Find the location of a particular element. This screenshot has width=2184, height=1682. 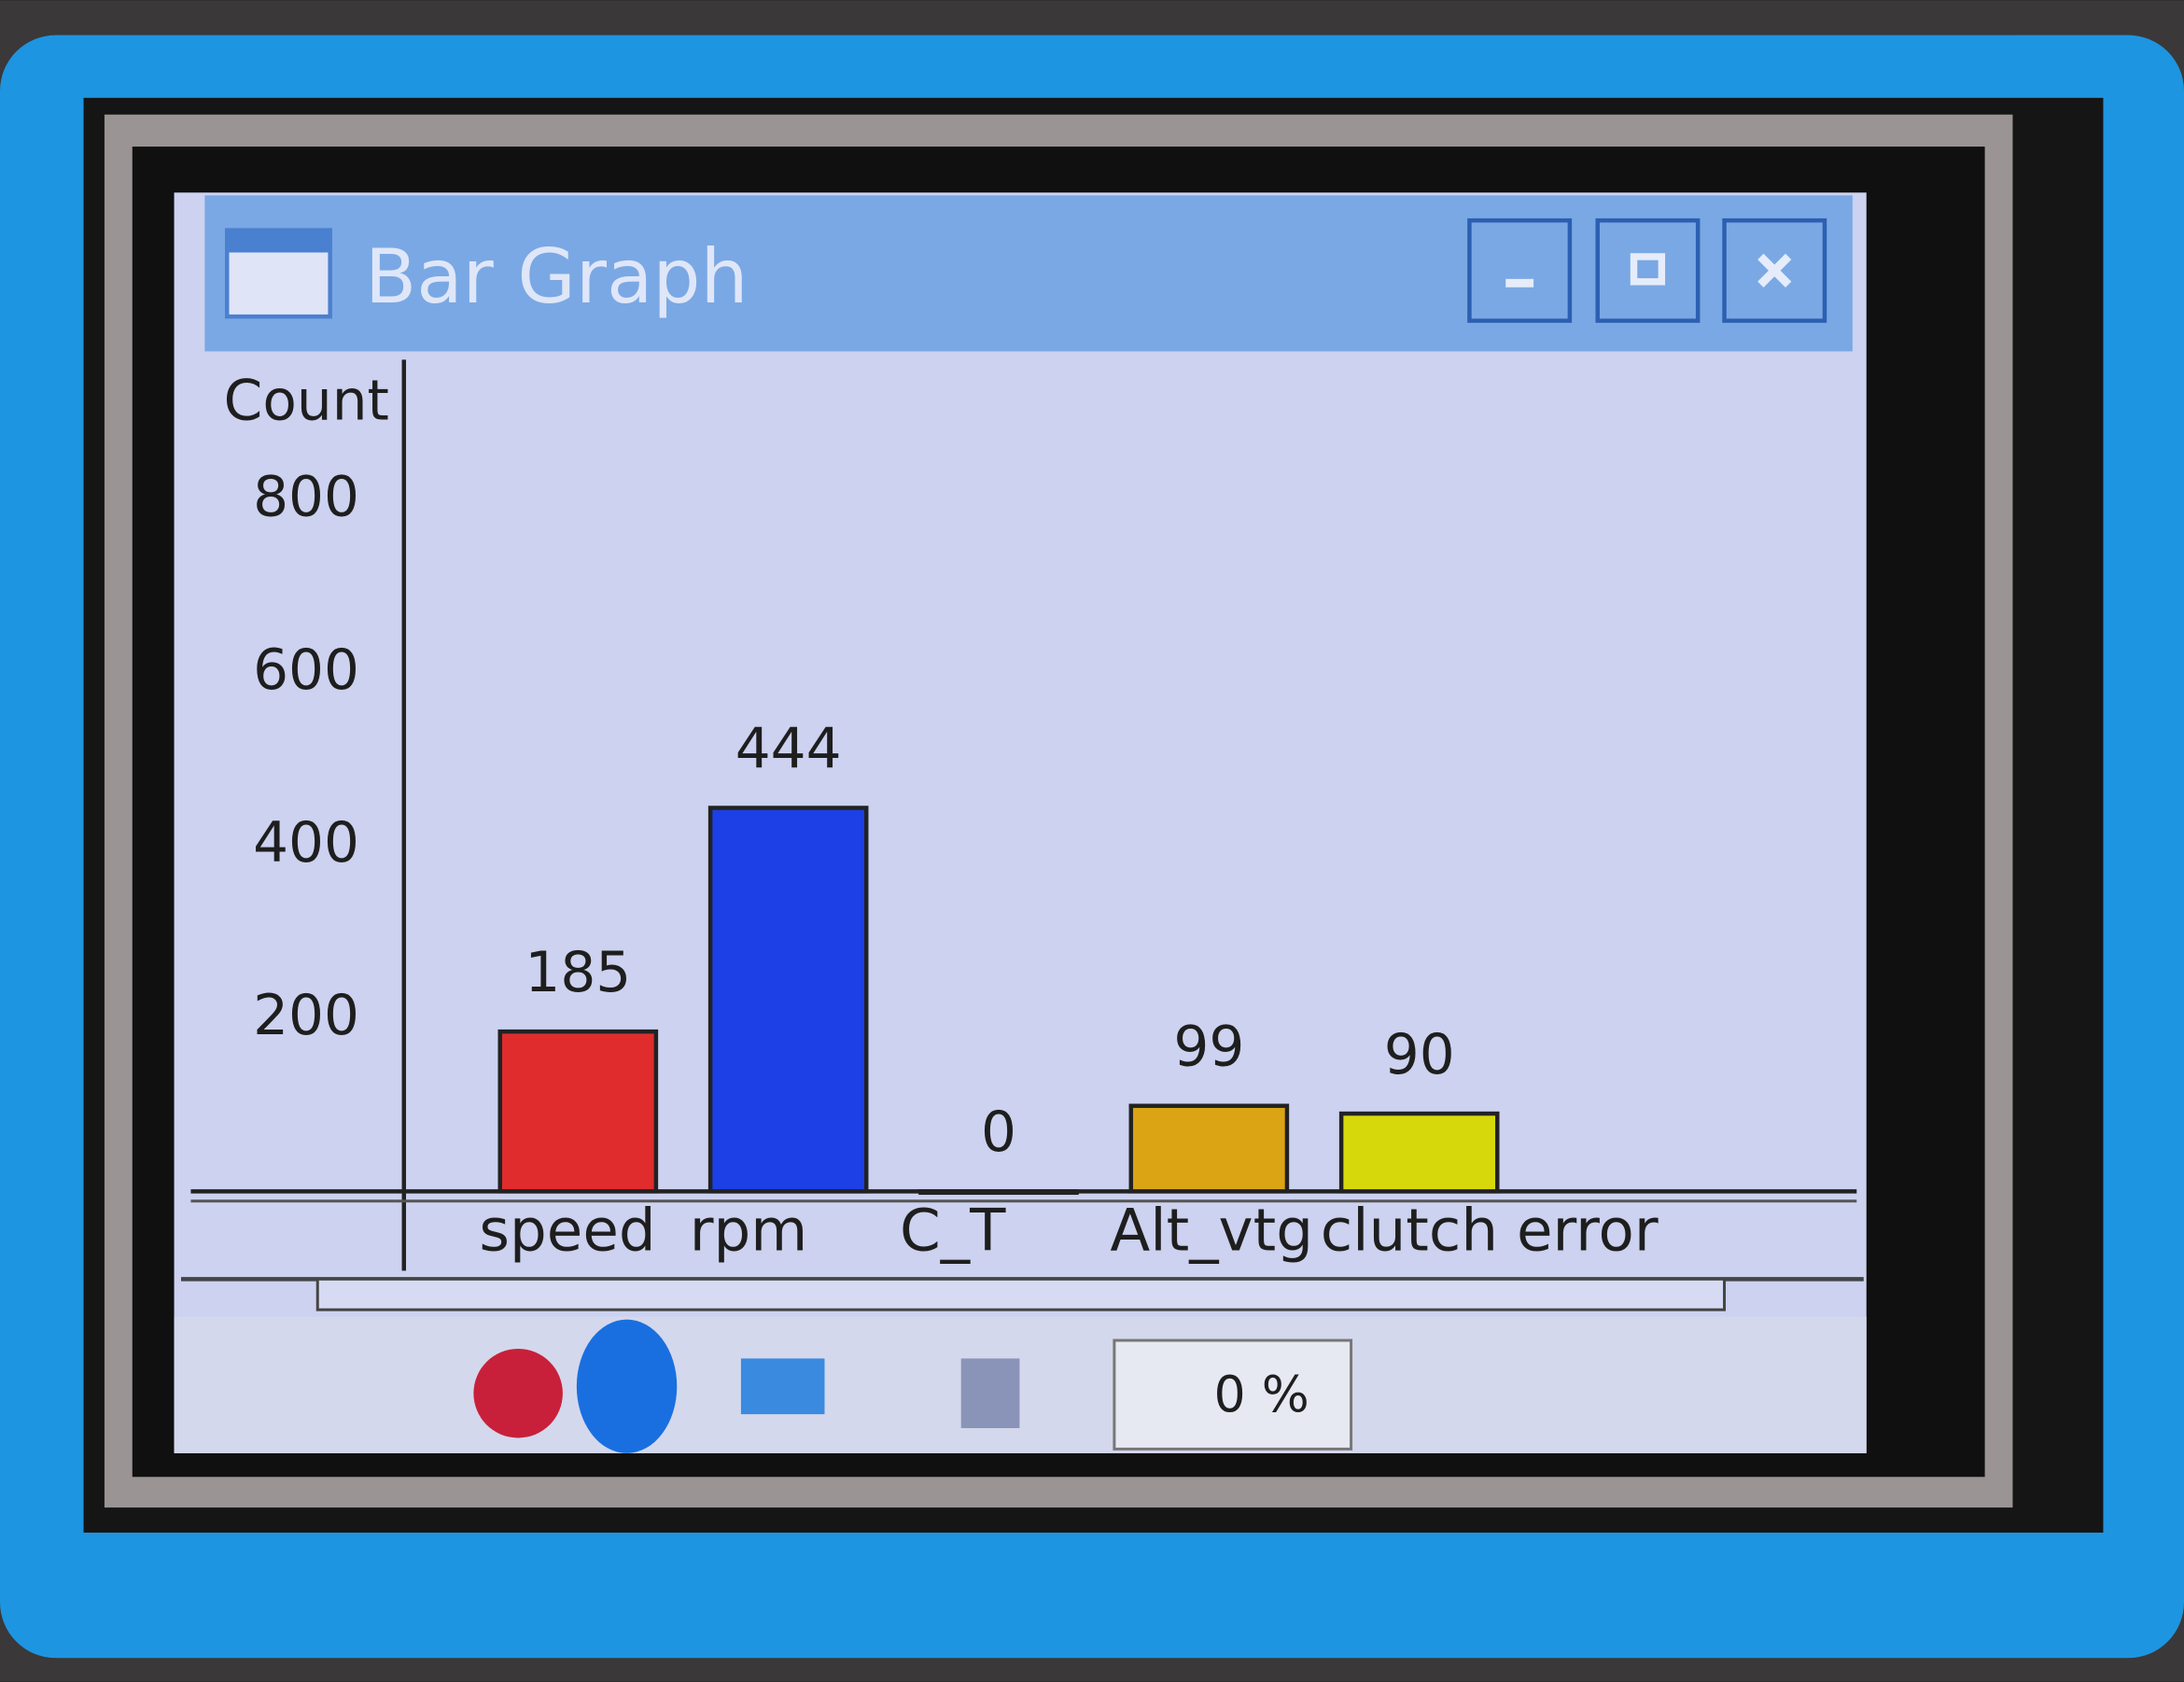

x-tick-label: Alt_vtg is located at coordinates (1211, 1231).